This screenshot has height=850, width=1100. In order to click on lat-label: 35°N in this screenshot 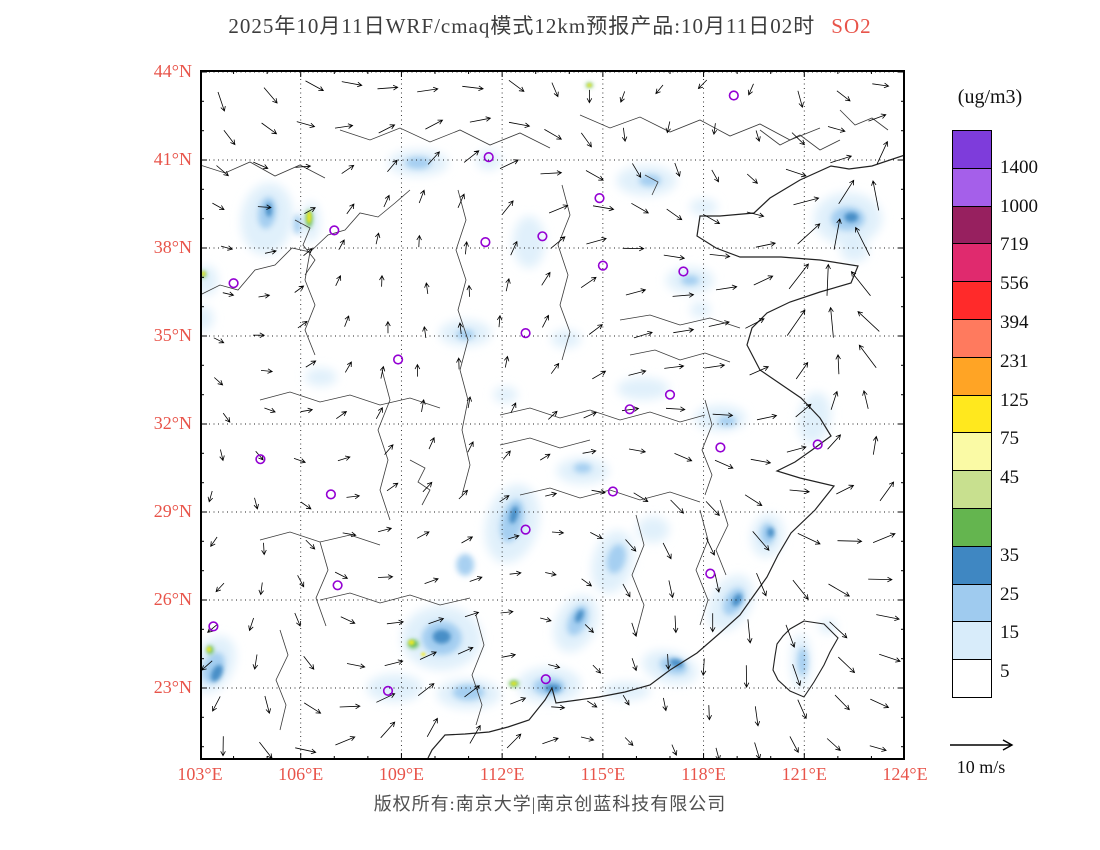, I will do `click(172, 335)`.